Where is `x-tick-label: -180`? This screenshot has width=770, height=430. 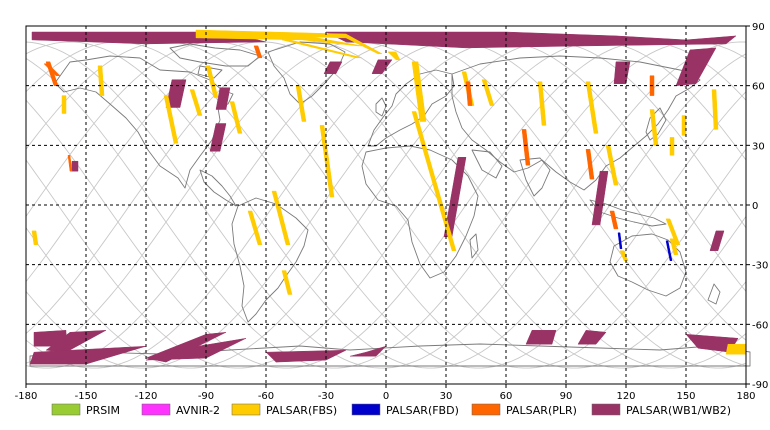
x-tick-label: -180 is located at coordinates (26, 396).